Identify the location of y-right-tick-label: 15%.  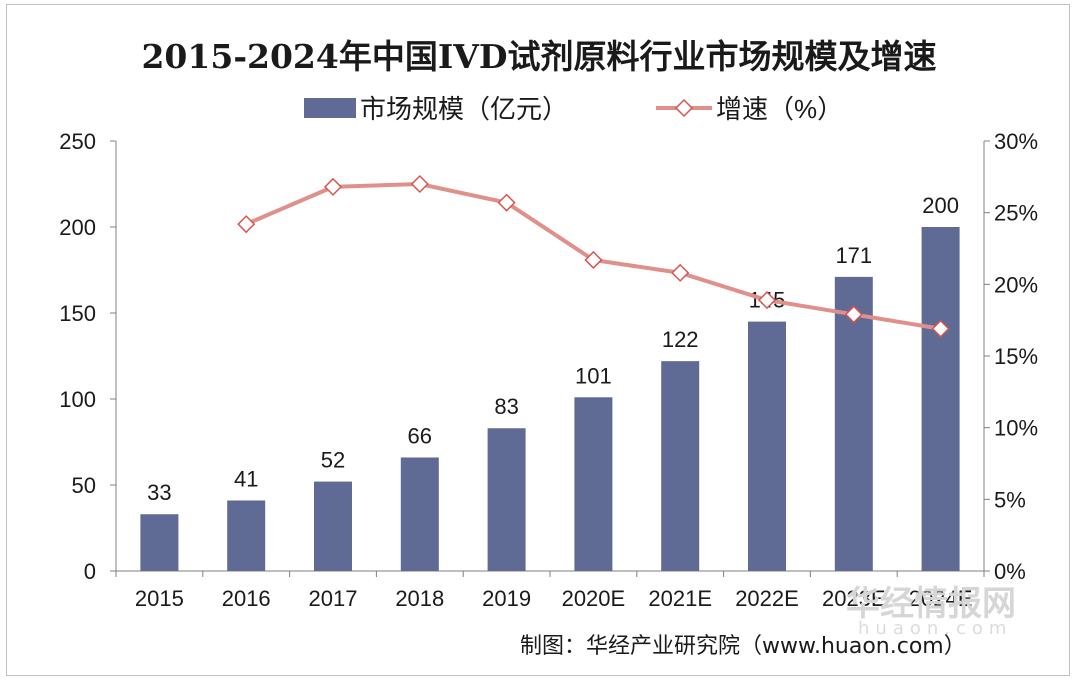
(1016, 356).